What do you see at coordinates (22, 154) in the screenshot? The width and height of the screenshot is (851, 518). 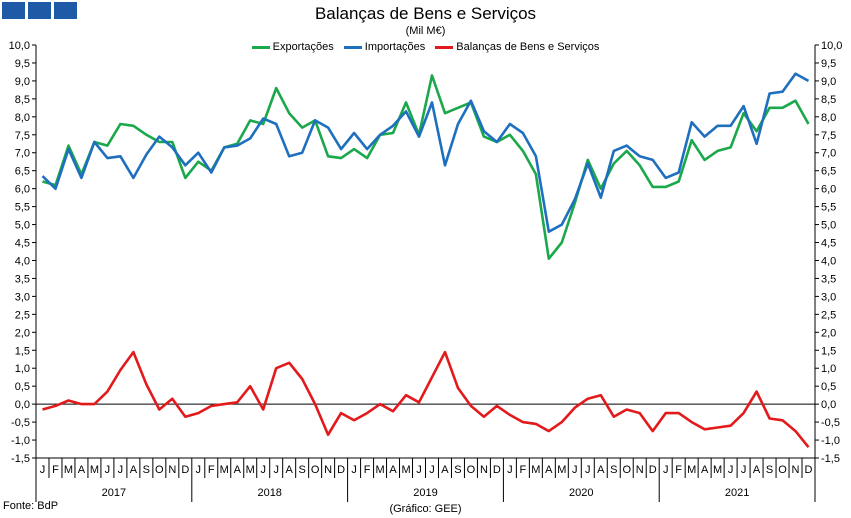 I see `y-tick-label-left: 7,0` at bounding box center [22, 154].